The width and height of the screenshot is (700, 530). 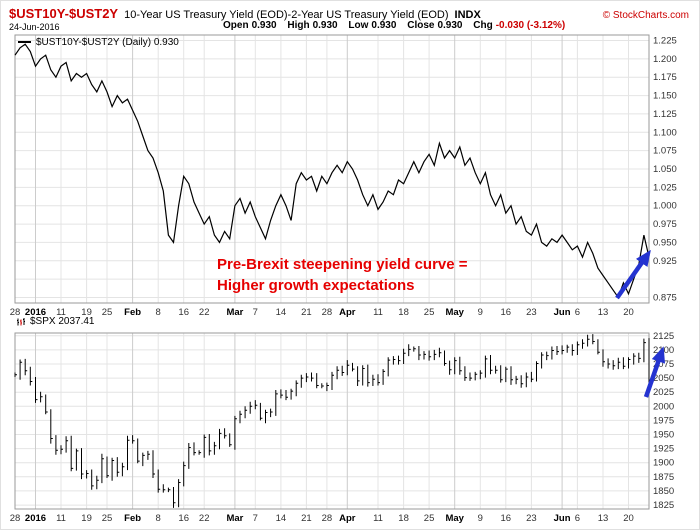 I want to click on y-axis-label: 1925, so click(x=663, y=449).